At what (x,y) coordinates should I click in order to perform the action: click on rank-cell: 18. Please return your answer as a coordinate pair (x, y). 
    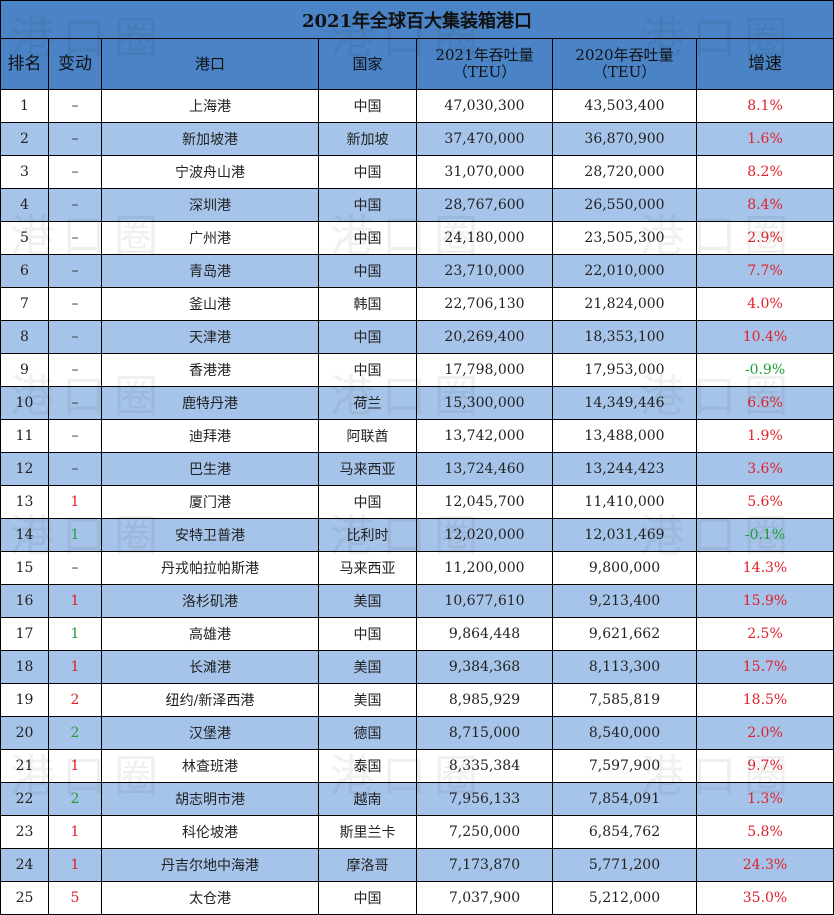
    Looking at the image, I should click on (24, 667).